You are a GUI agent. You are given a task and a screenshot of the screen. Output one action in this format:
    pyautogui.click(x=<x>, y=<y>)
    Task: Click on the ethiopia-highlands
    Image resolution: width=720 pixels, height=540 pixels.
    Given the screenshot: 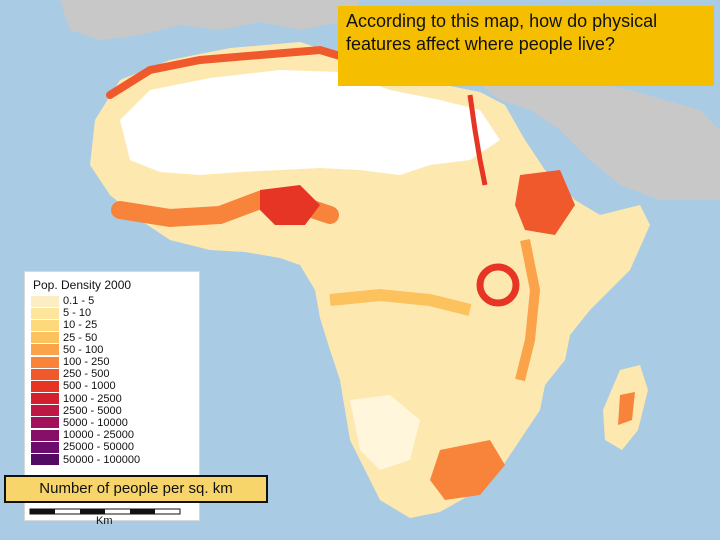 What is the action you would take?
    pyautogui.click(x=545, y=202)
    